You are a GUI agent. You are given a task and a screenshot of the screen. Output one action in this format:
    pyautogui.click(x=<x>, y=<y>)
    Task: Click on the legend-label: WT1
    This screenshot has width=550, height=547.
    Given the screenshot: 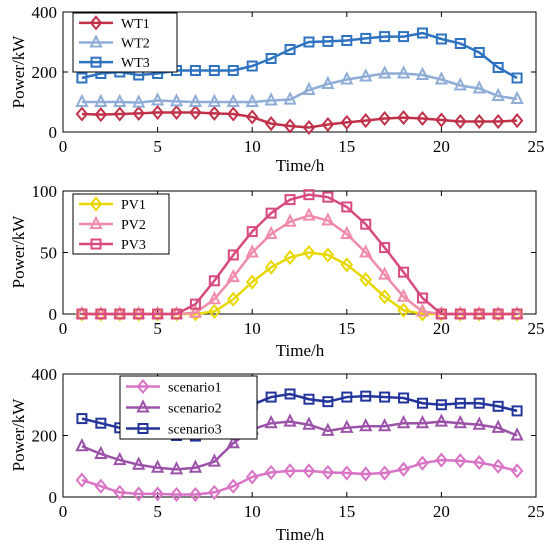 What is the action you would take?
    pyautogui.click(x=135, y=24)
    